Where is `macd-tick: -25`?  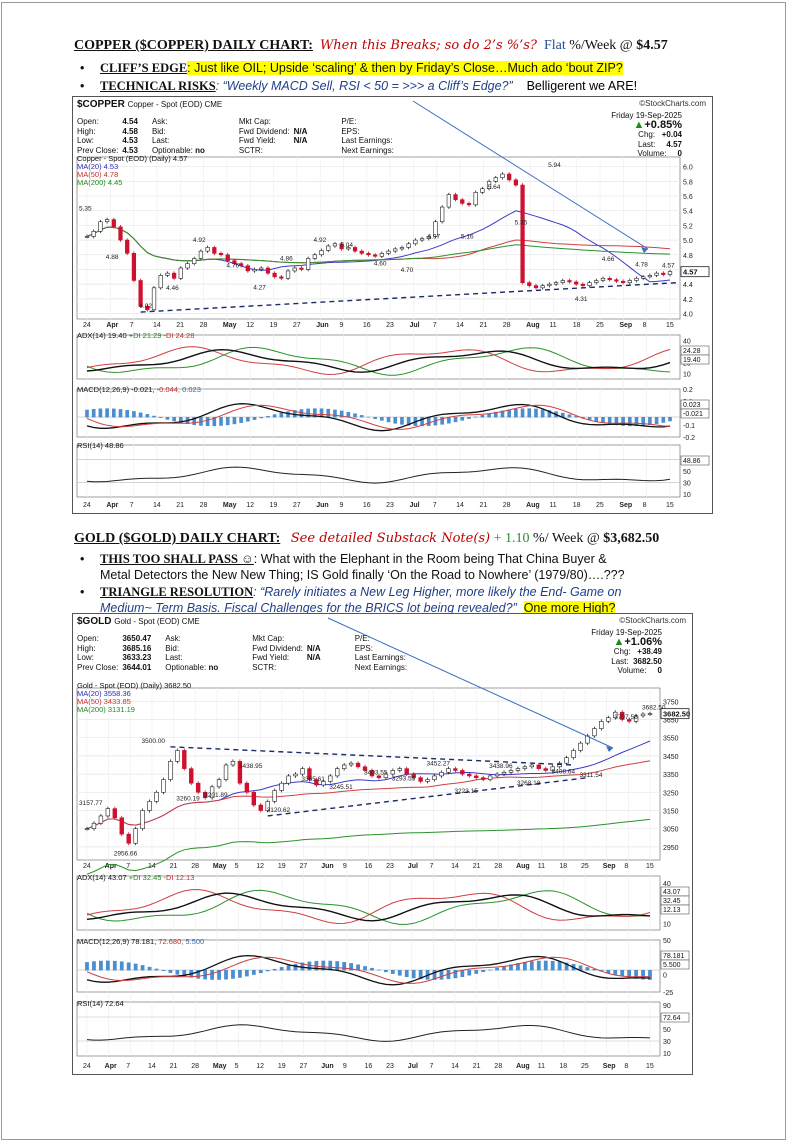 macd-tick: -25 is located at coordinates (668, 993).